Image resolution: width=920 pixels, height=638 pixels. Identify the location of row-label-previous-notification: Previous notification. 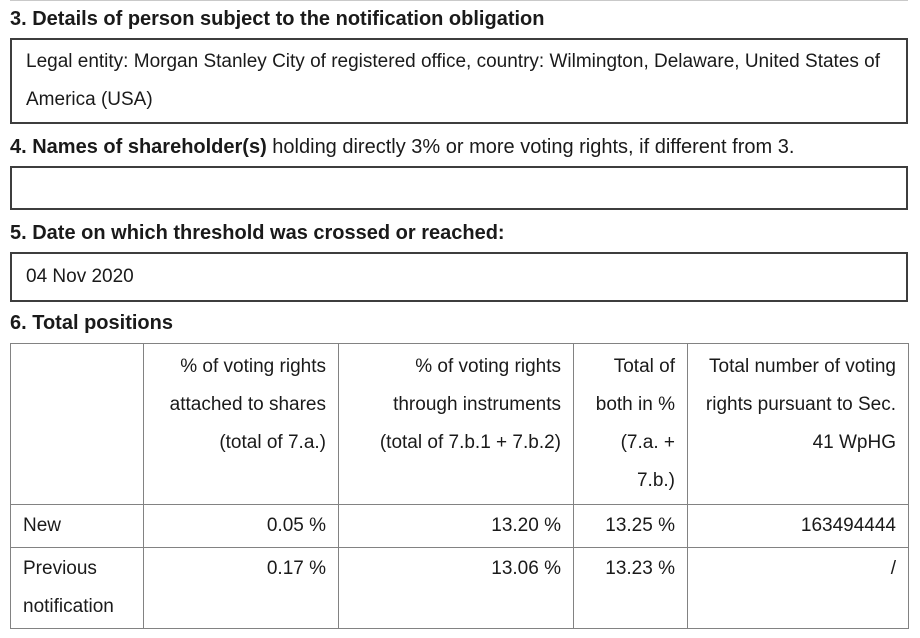
(77, 588).